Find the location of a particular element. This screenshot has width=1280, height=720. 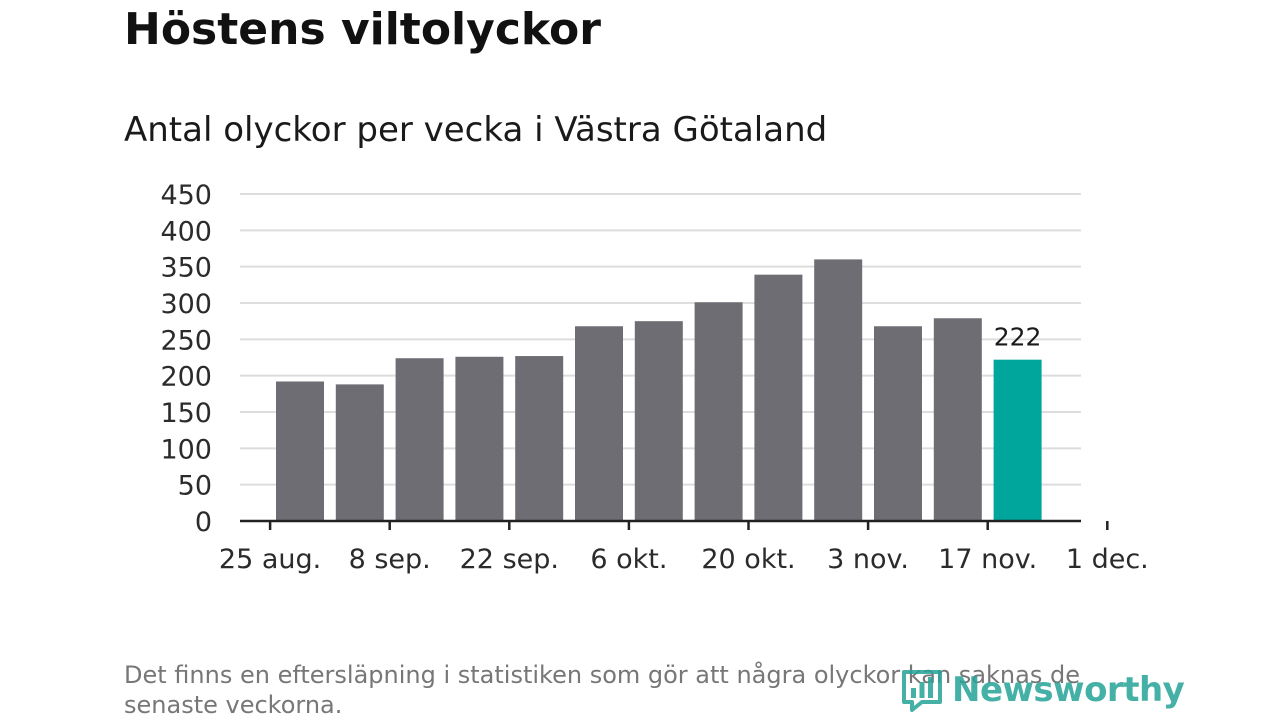

y-tick-label: 350 is located at coordinates (186, 268).